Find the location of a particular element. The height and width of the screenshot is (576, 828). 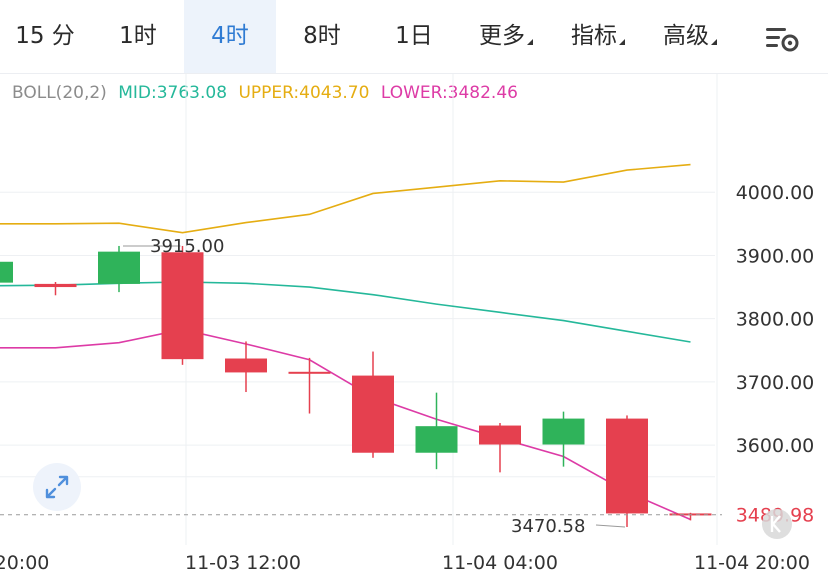

tab-1: 1时 is located at coordinates (138, 36).